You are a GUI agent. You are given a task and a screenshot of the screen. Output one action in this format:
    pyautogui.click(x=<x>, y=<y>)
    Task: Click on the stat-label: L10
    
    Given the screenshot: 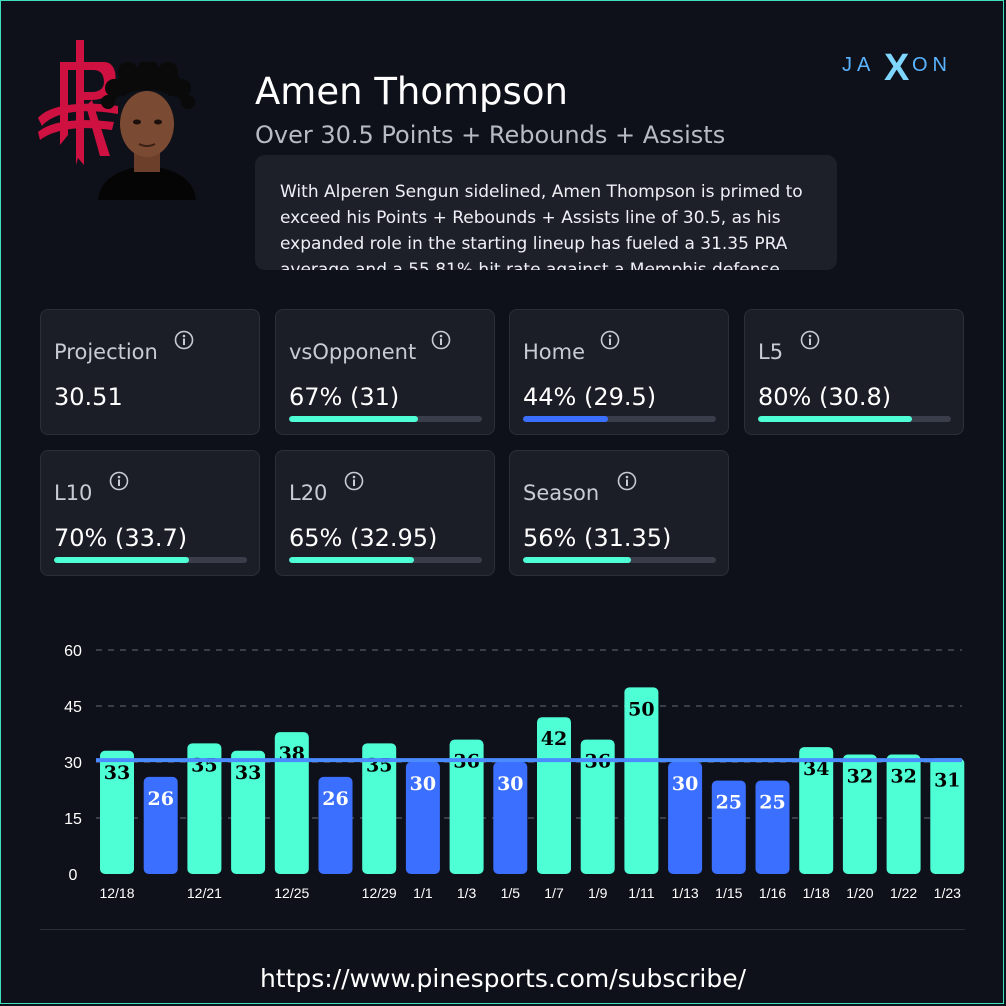 What is the action you would take?
    pyautogui.click(x=73, y=493)
    